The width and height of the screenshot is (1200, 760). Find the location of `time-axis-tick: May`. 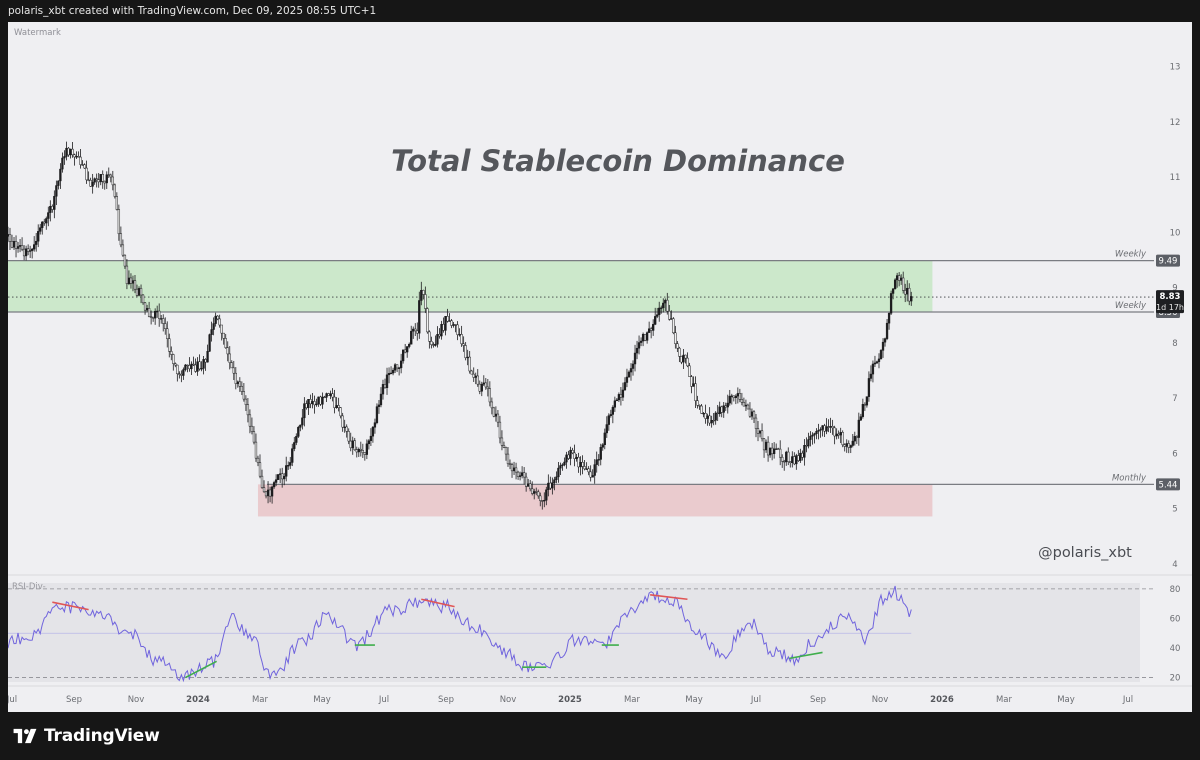

time-axis-tick: May is located at coordinates (1066, 700).